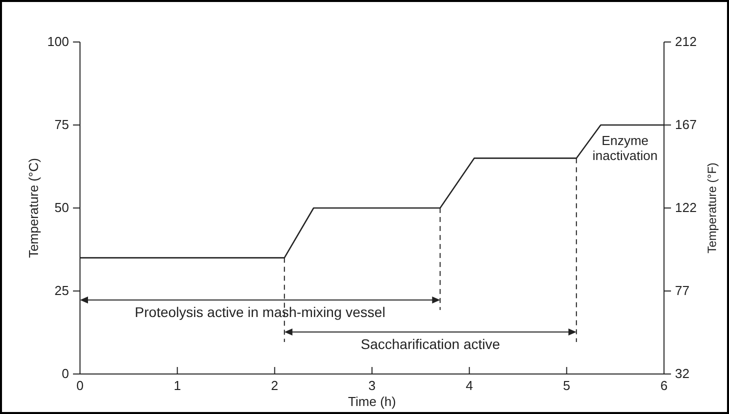 Image resolution: width=729 pixels, height=414 pixels. What do you see at coordinates (664, 385) in the screenshot?
I see `x-tick-label: 6` at bounding box center [664, 385].